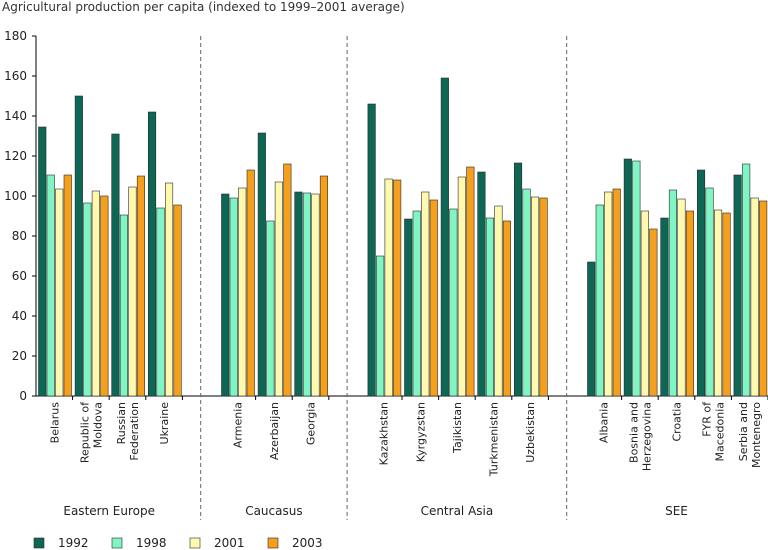  What do you see at coordinates (640, 436) in the screenshot?
I see `category-label: Bosnia andHerzegovina` at bounding box center [640, 436].